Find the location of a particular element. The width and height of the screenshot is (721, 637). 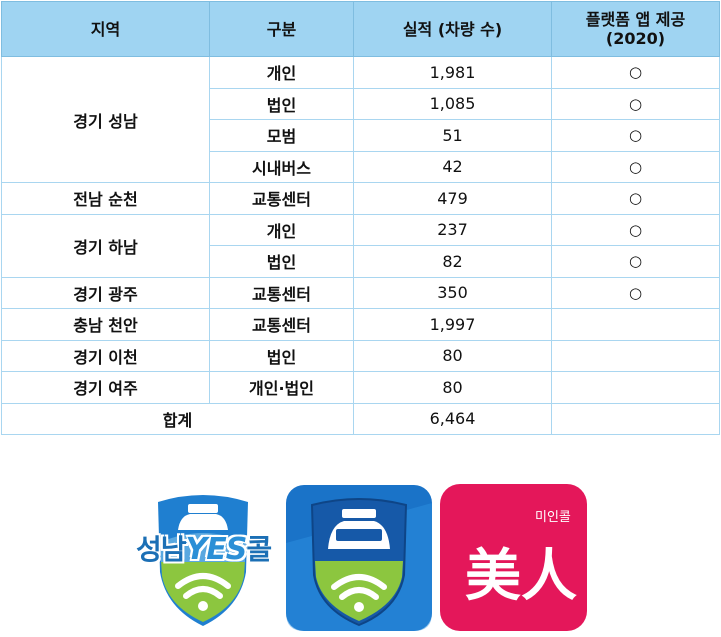

table-row: 경기 여주 개인·법인 80 is located at coordinates (360, 387).